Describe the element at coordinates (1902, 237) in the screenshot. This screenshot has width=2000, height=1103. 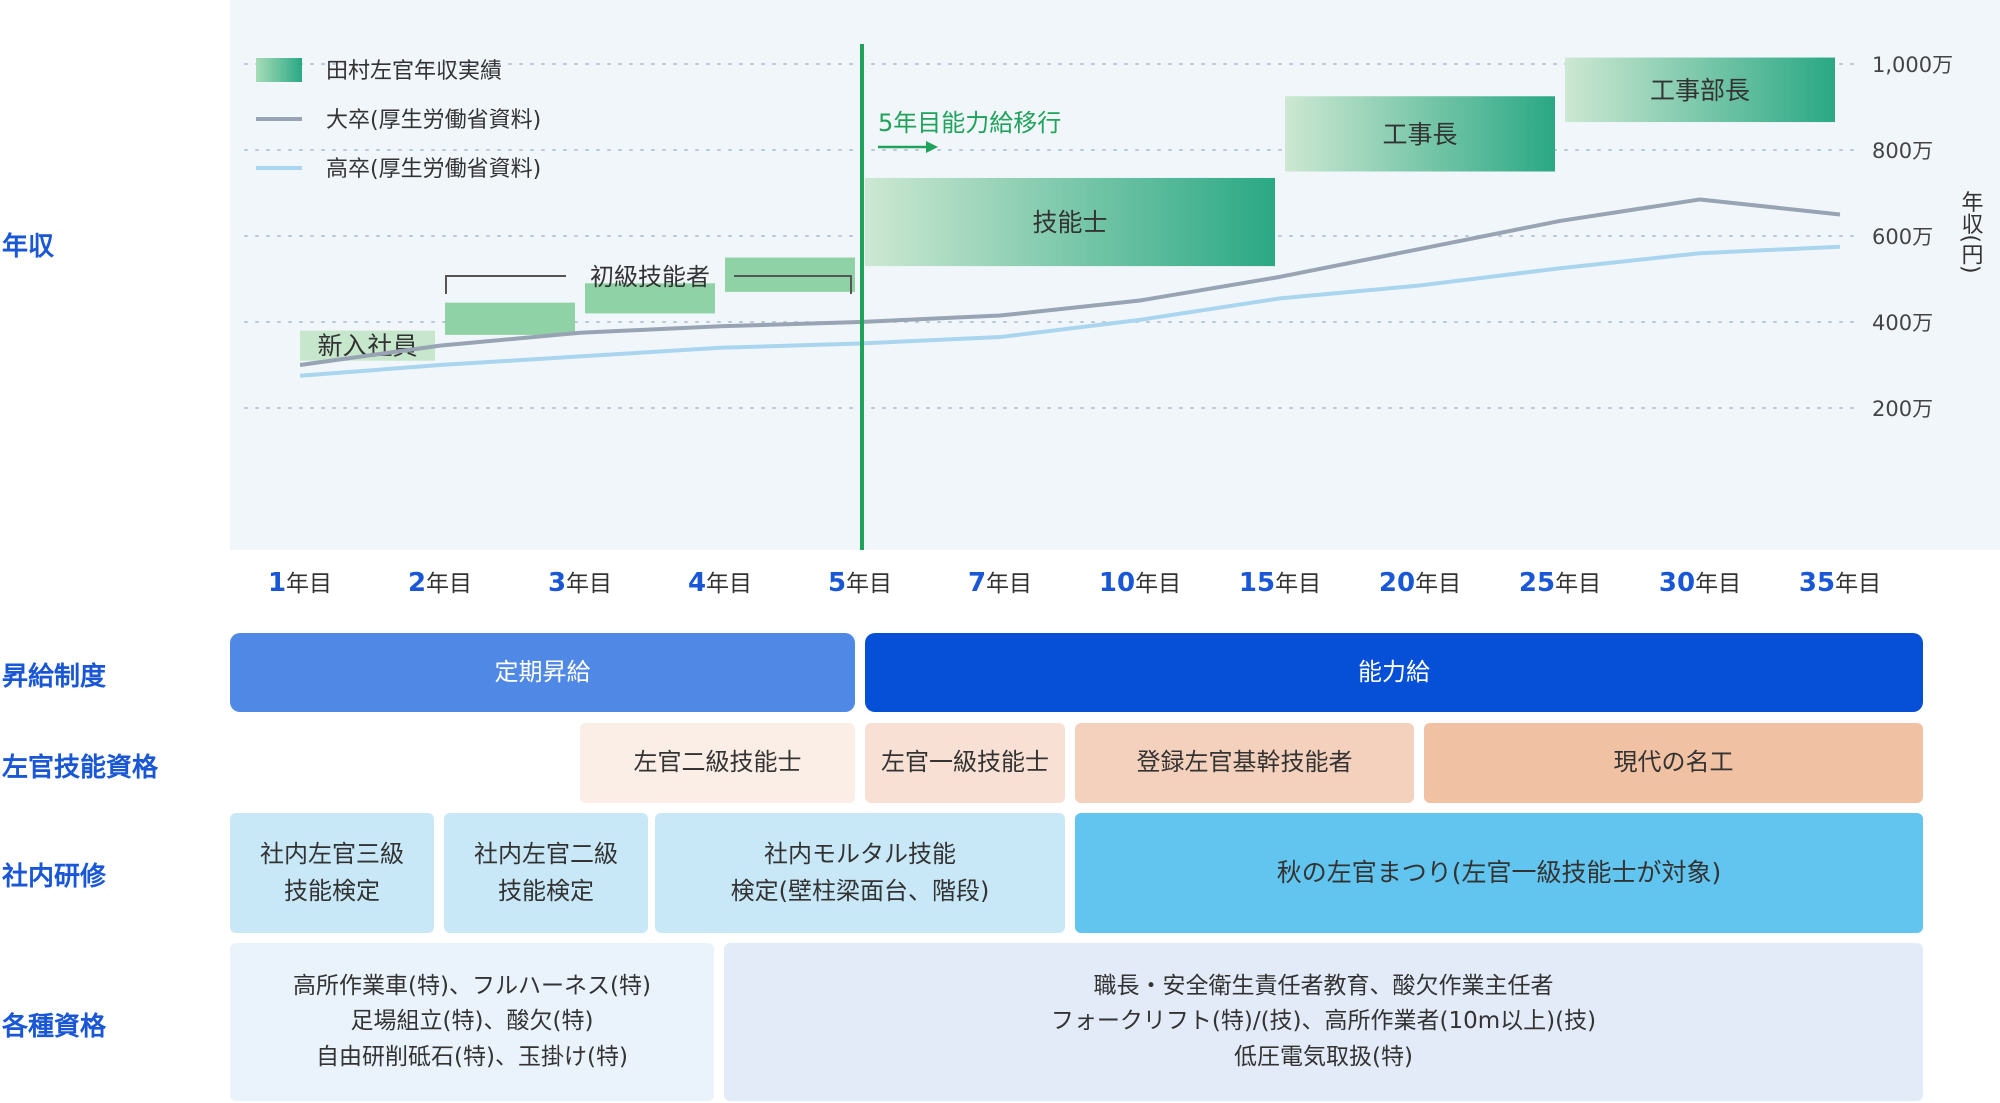
I see `y-tick-label: 600万` at that location.